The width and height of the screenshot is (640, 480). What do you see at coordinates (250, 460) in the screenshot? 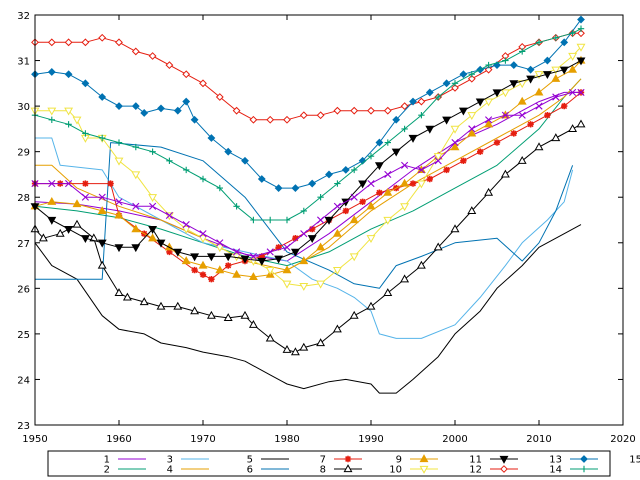
I see `legend-label-5: 5` at bounding box center [250, 460].